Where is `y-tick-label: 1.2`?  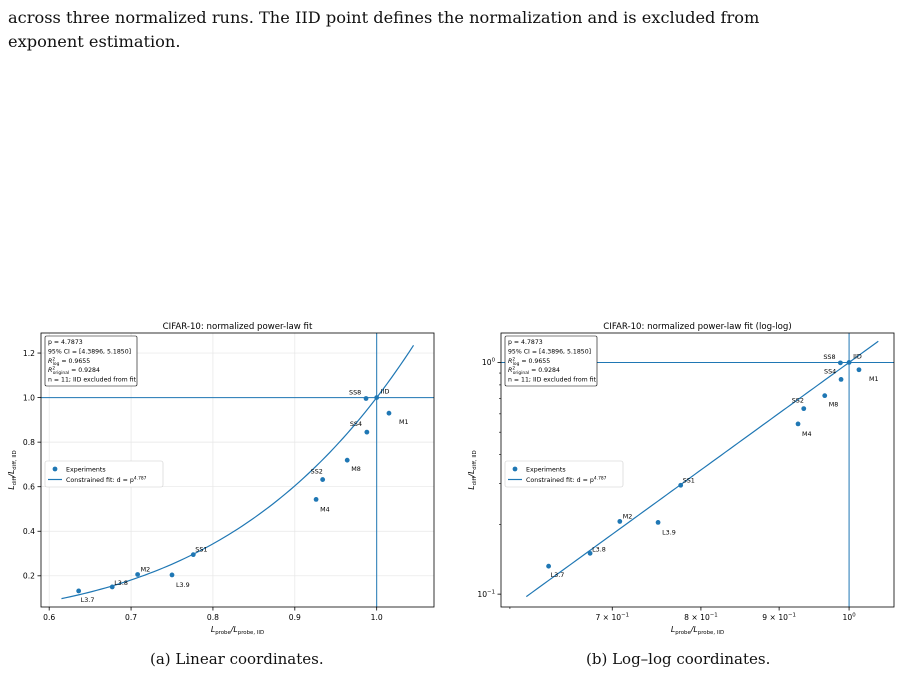
y-tick-label: 1.2 is located at coordinates (29, 353).